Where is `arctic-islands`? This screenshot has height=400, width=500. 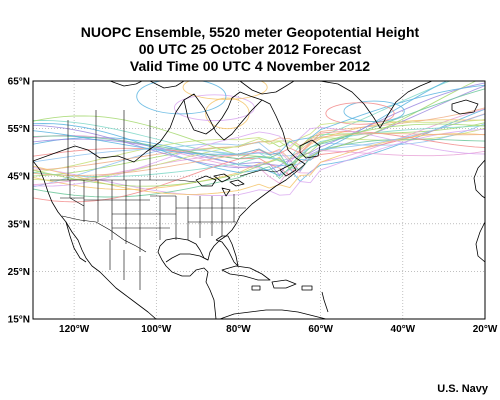
arctic-islands is located at coordinates (147, 85).